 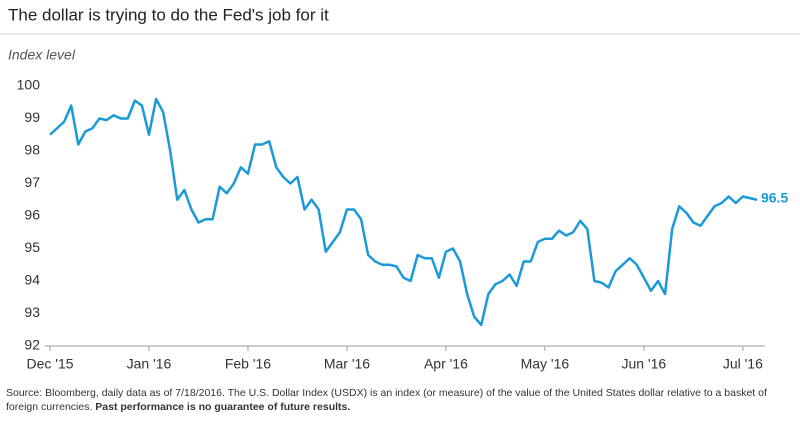 I want to click on y-tick-label: 98, so click(x=32, y=150).